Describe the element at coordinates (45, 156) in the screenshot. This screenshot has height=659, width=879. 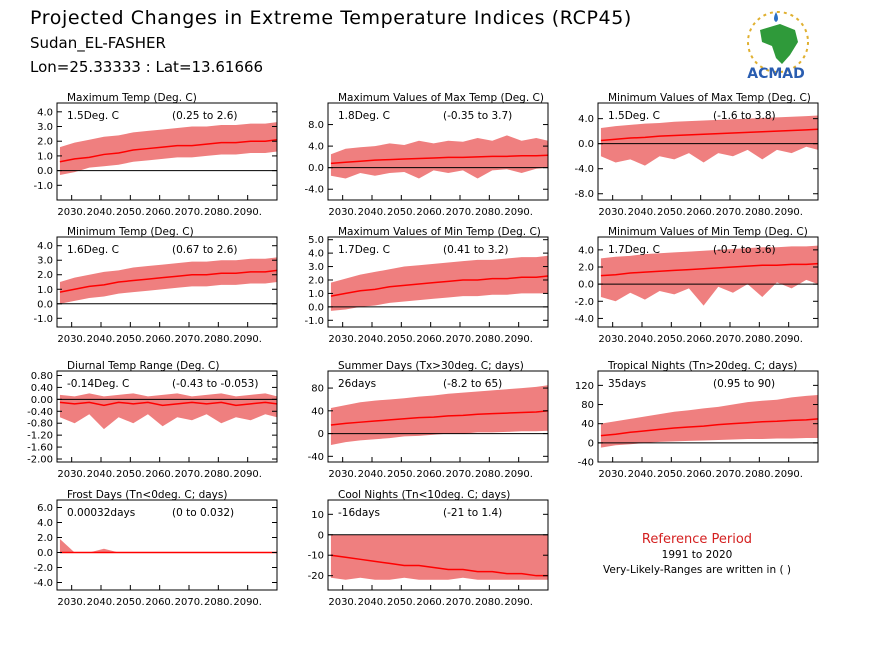
I see `y-tick-label: 1.0` at that location.